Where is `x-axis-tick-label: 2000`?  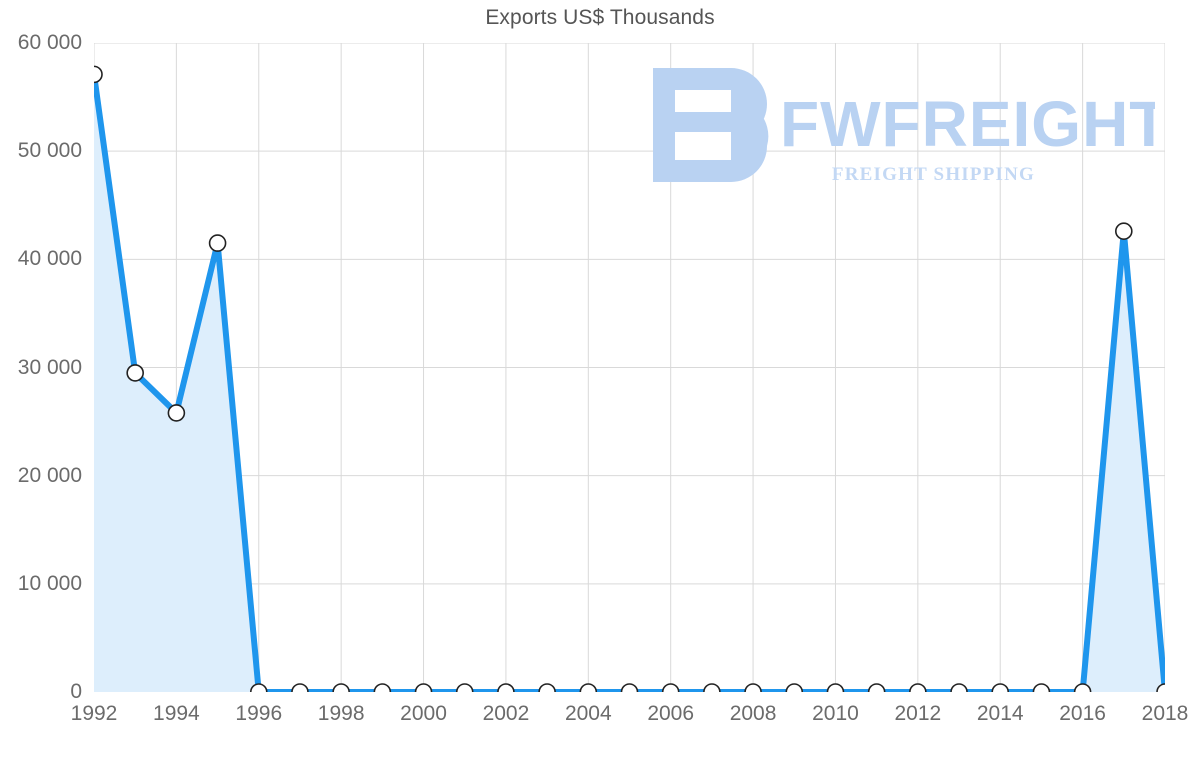
x-axis-tick-label: 2000 is located at coordinates (423, 713).